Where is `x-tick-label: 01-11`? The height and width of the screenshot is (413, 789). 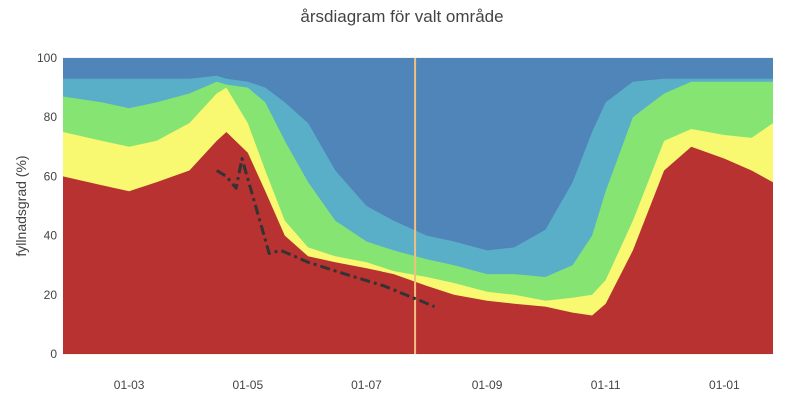 x-tick-label: 01-11 is located at coordinates (606, 385).